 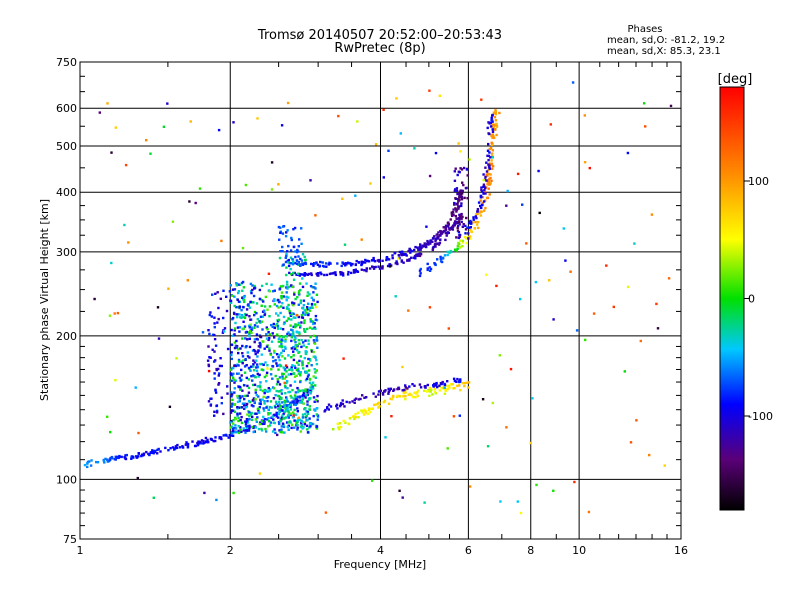 What do you see at coordinates (66, 62) in the screenshot?
I see `y-tick-label: 750` at bounding box center [66, 62].